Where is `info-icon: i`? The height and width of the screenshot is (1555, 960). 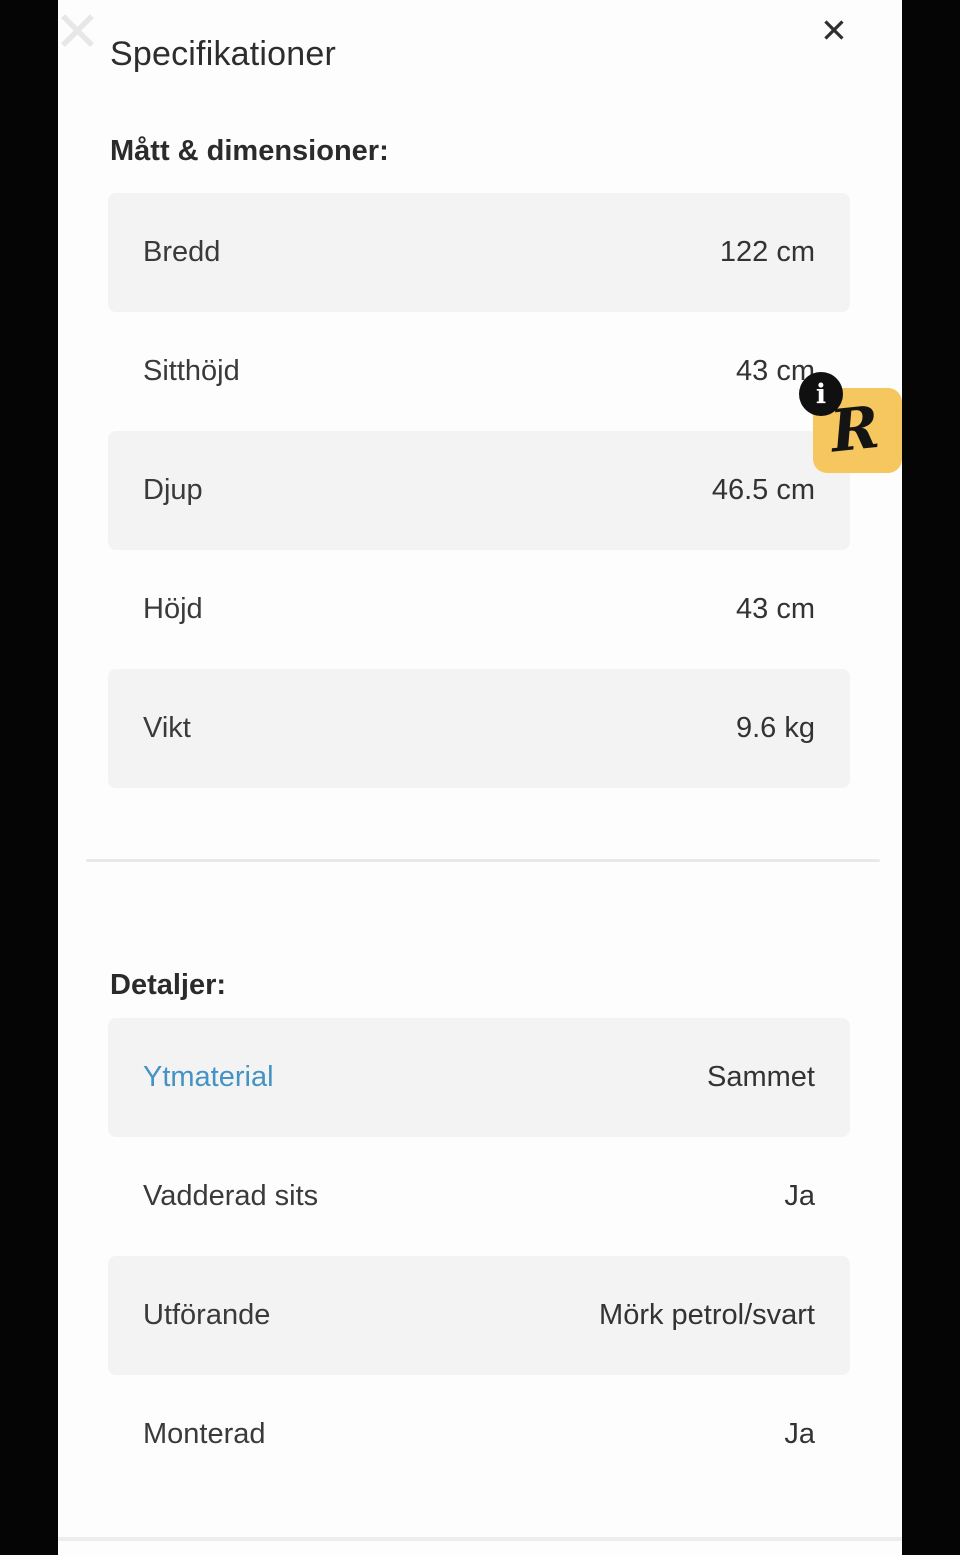 info-icon: i is located at coordinates (821, 394).